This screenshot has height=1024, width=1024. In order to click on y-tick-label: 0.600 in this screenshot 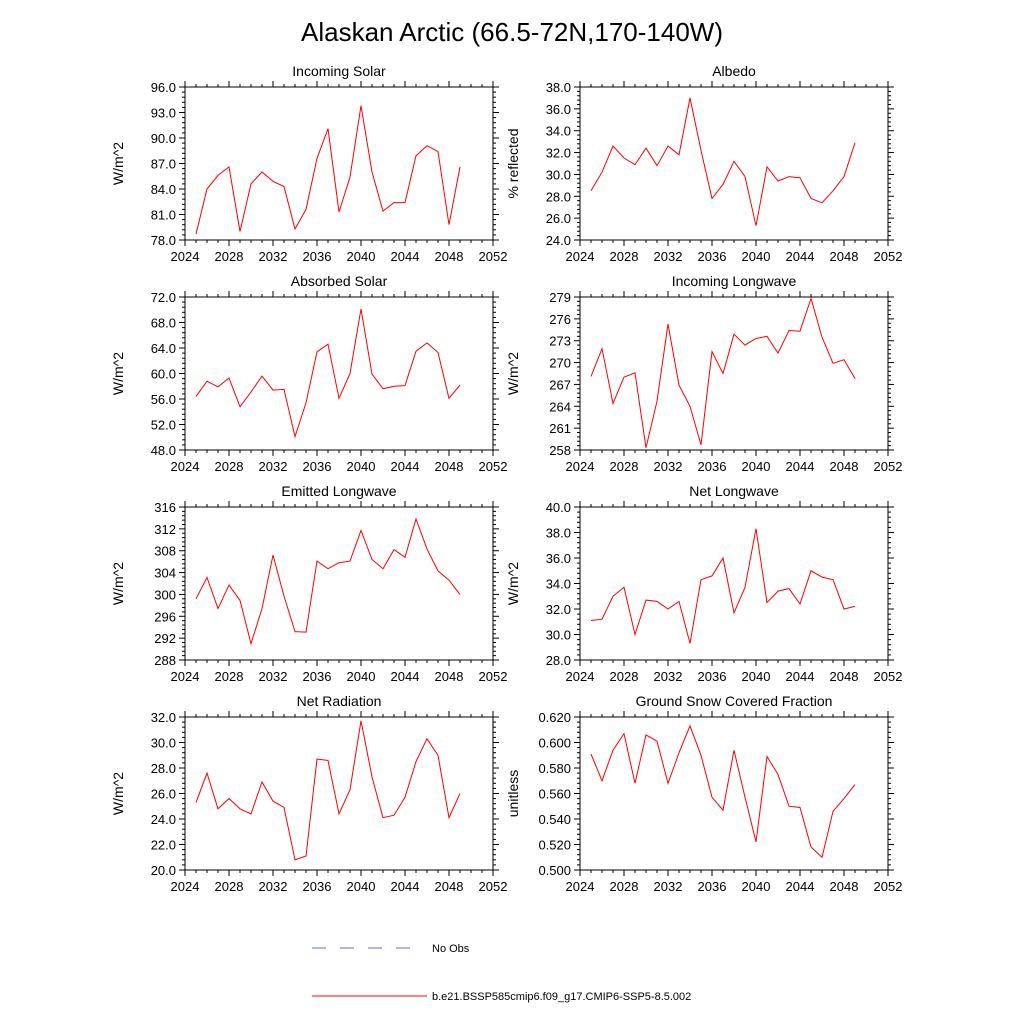, I will do `click(554, 743)`.